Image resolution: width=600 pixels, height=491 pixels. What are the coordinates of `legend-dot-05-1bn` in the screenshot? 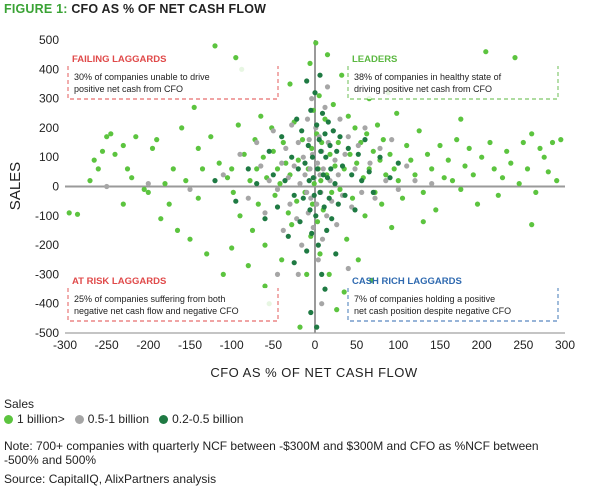 It's located at (79, 419).